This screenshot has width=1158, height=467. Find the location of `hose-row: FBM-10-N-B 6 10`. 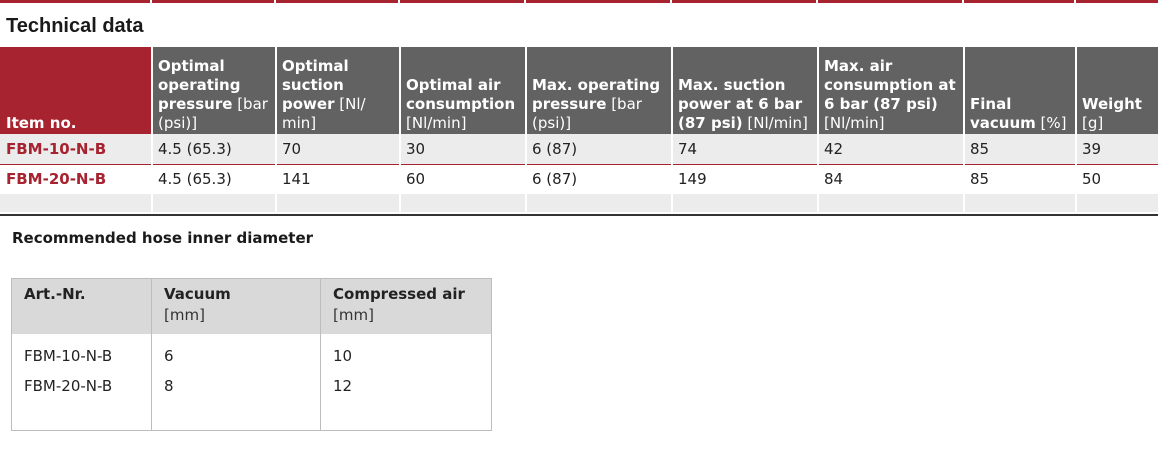

hose-row: FBM-10-N-B 6 10 is located at coordinates (252, 355).